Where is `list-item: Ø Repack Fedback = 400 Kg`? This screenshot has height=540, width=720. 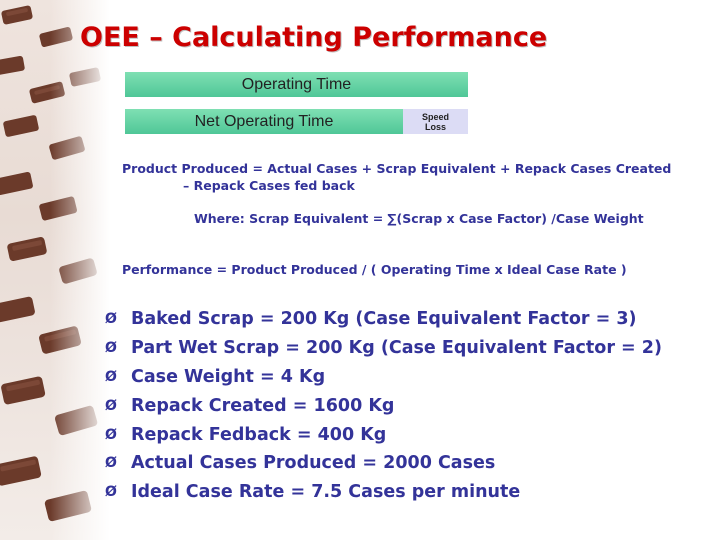
list-item: Ø Repack Fedback = 400 Kg is located at coordinates (383, 434).